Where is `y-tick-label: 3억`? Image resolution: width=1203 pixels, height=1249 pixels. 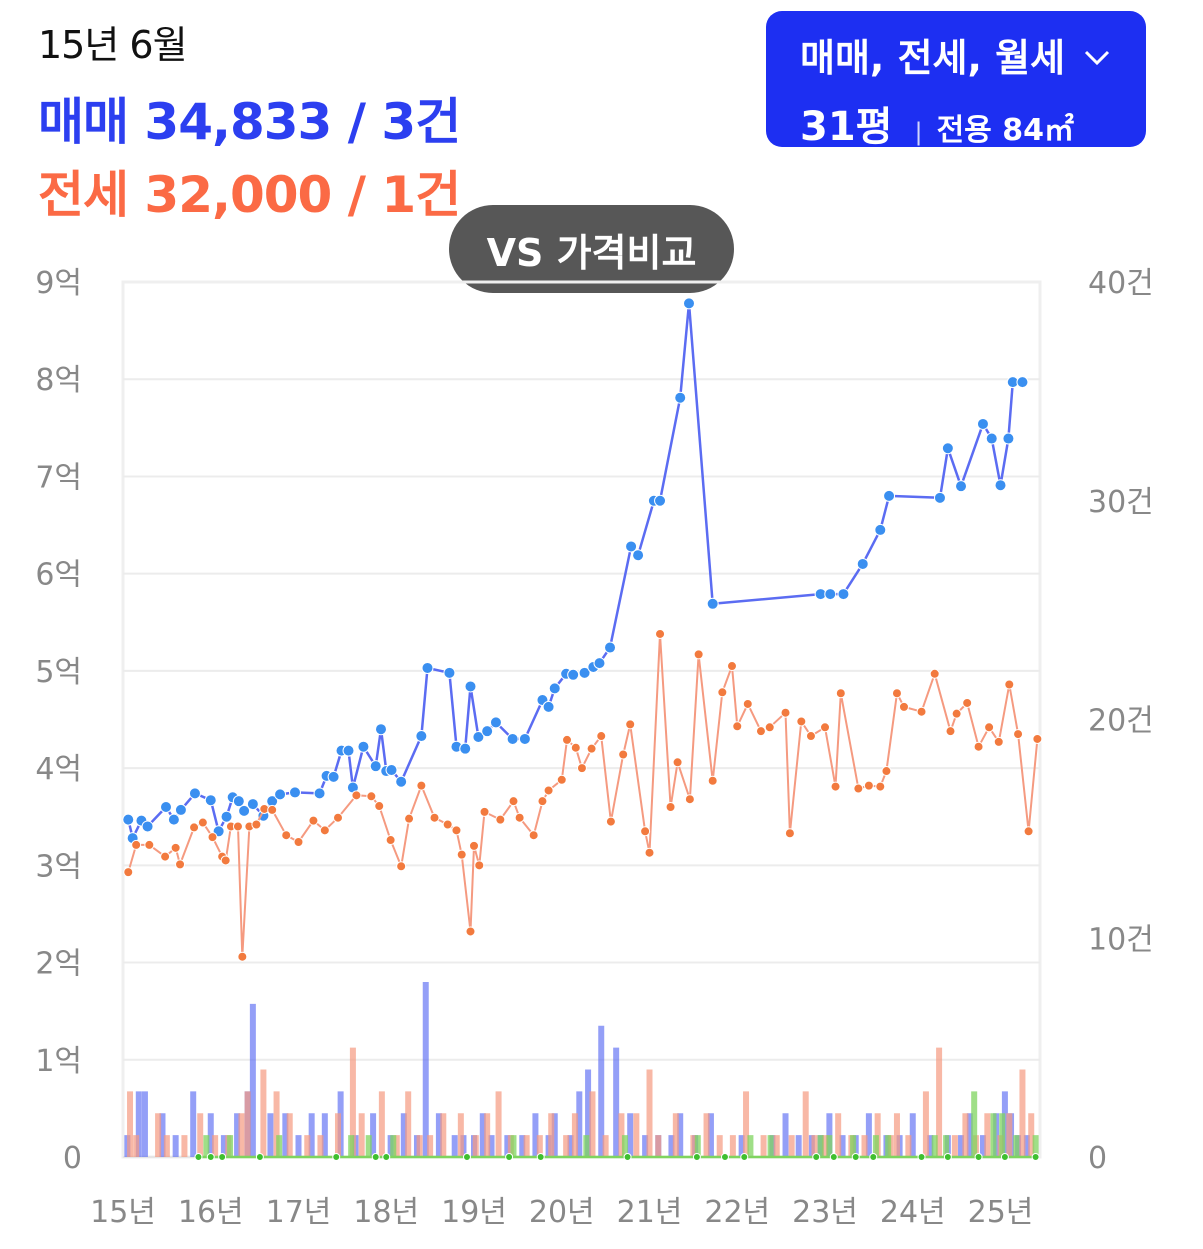
y-tick-label: 3억 is located at coordinates (58, 866).